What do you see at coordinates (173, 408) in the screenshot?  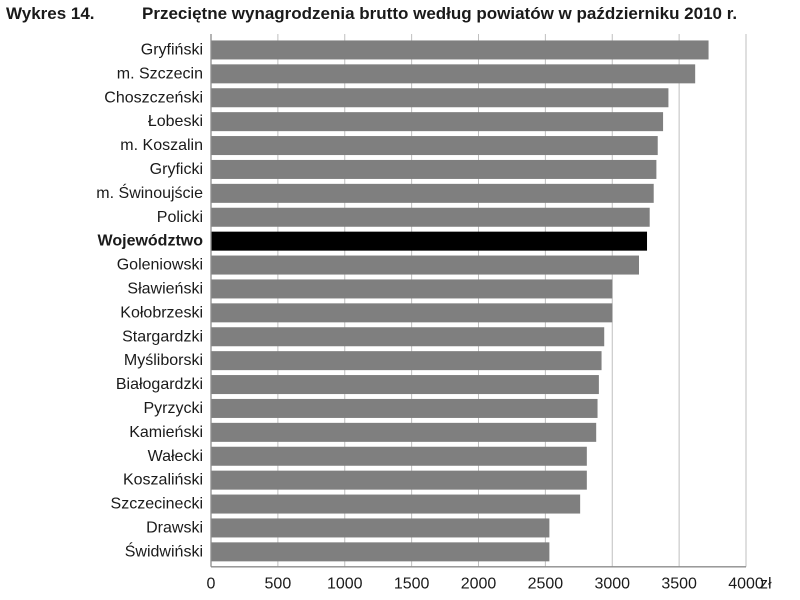 I see `category-label: Pyrzycki` at bounding box center [173, 408].